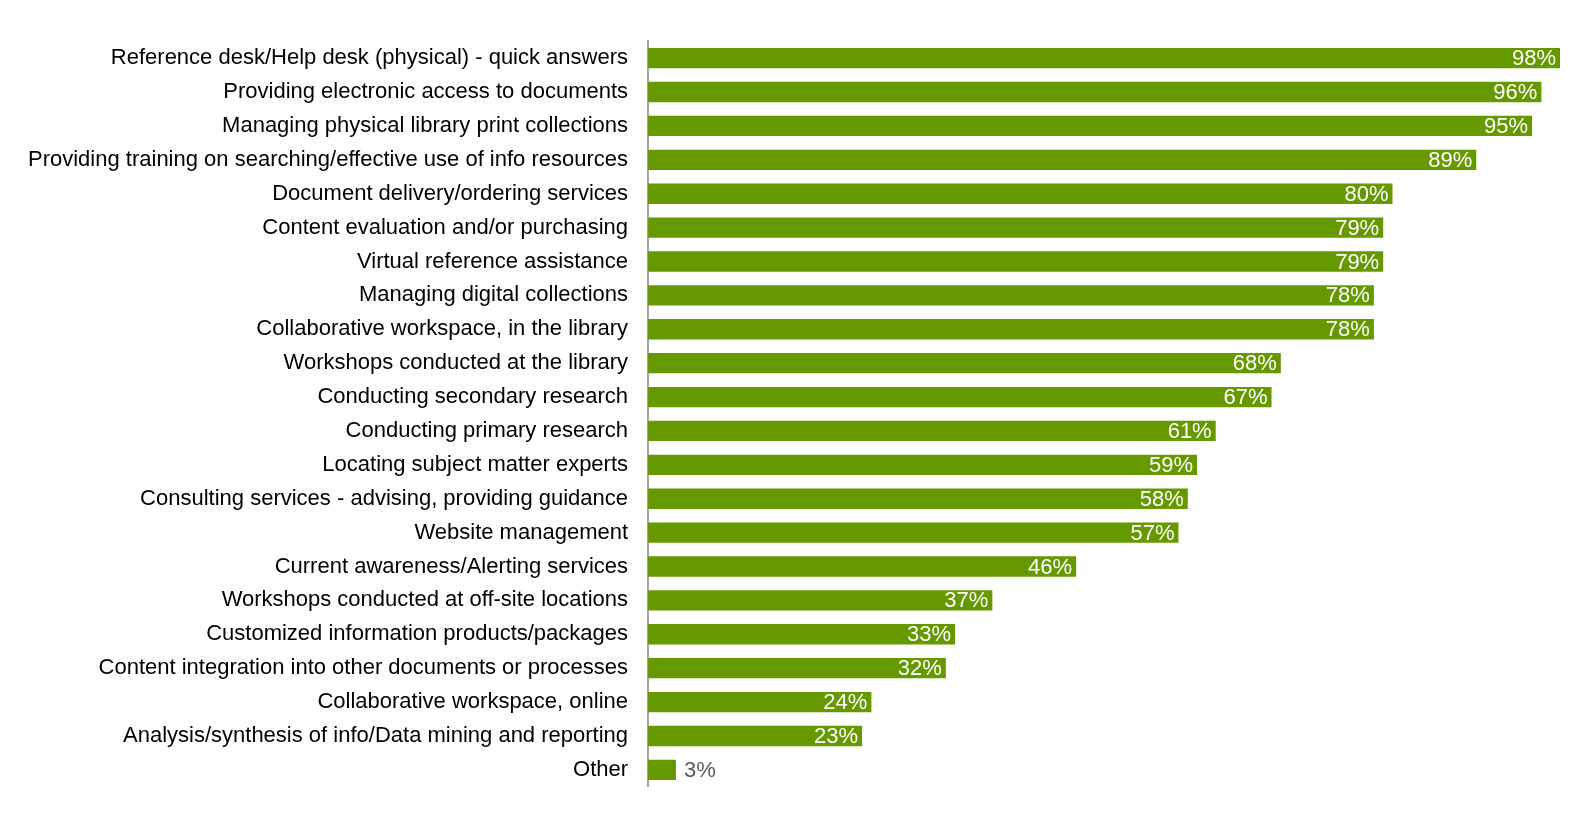 The height and width of the screenshot is (828, 1581). Describe the element at coordinates (1152, 532) in the screenshot. I see `data-label: 57%` at that location.